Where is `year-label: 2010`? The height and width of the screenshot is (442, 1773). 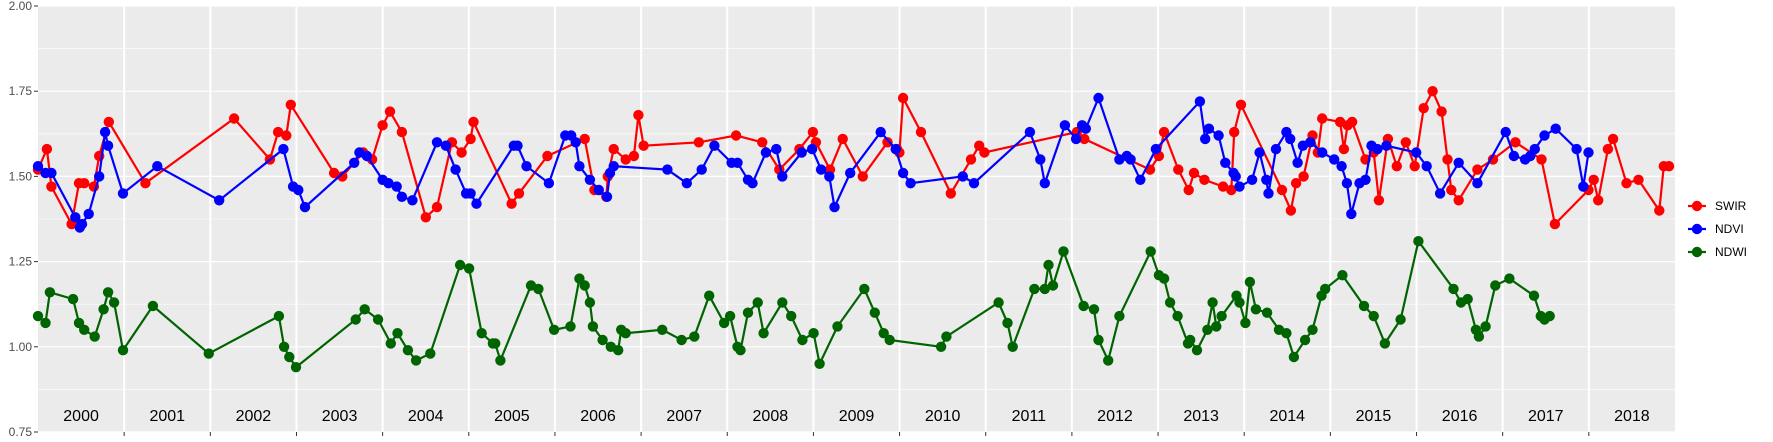
year-label: 2010 is located at coordinates (943, 416).